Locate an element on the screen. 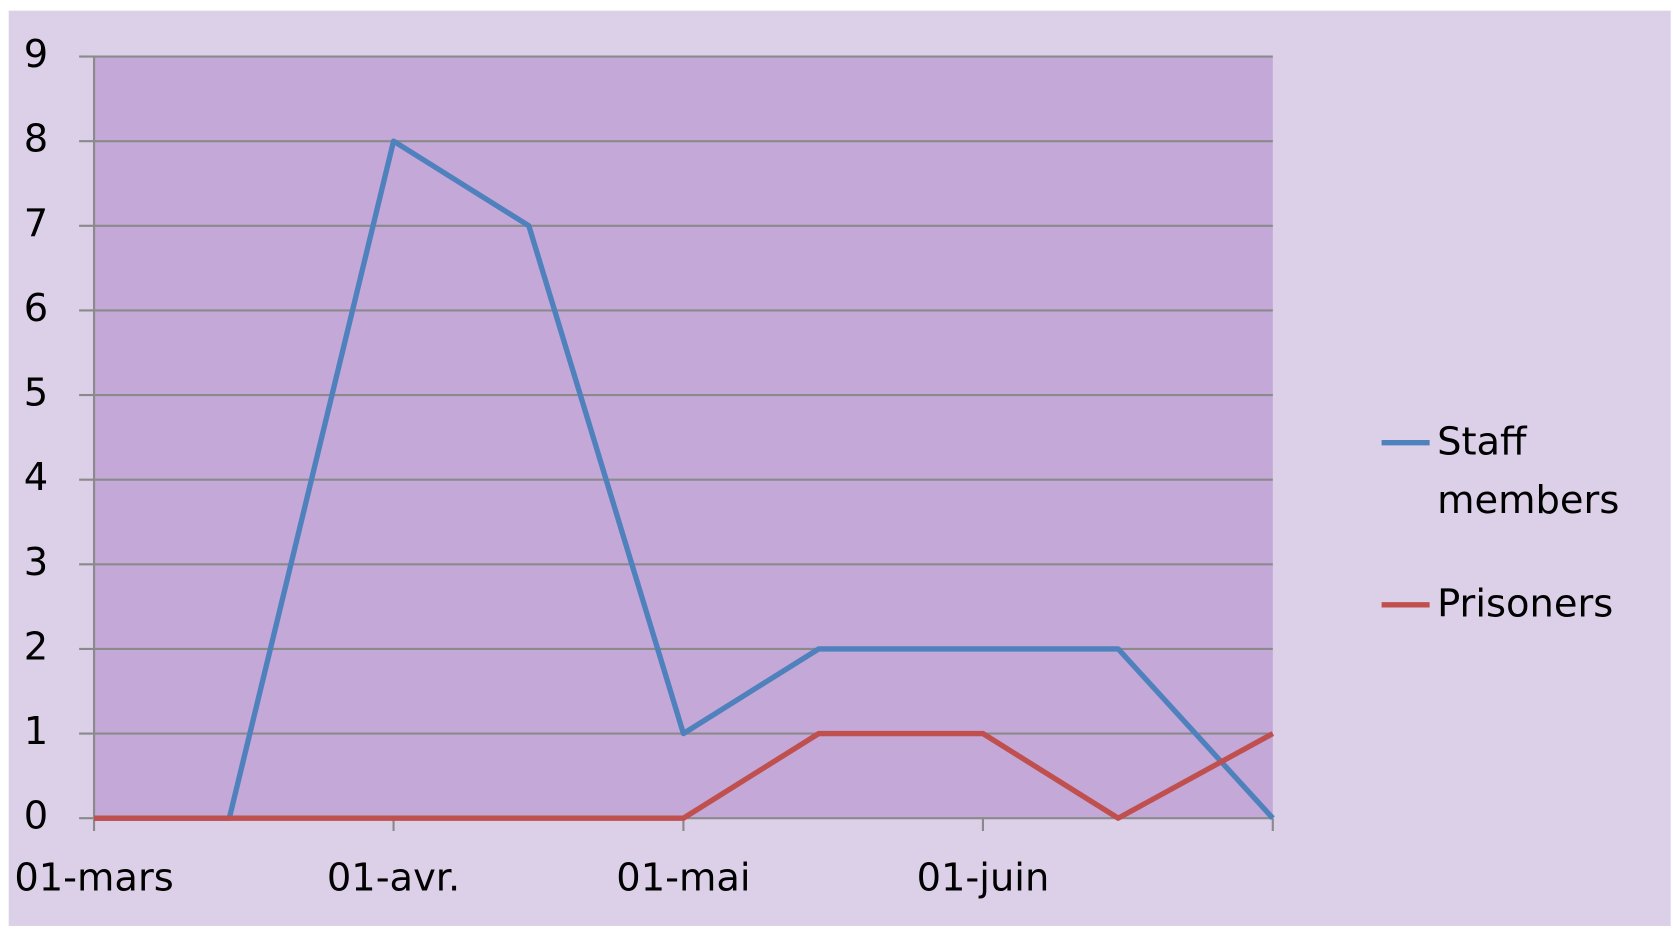  y-tick-label: 3 is located at coordinates (36, 562).